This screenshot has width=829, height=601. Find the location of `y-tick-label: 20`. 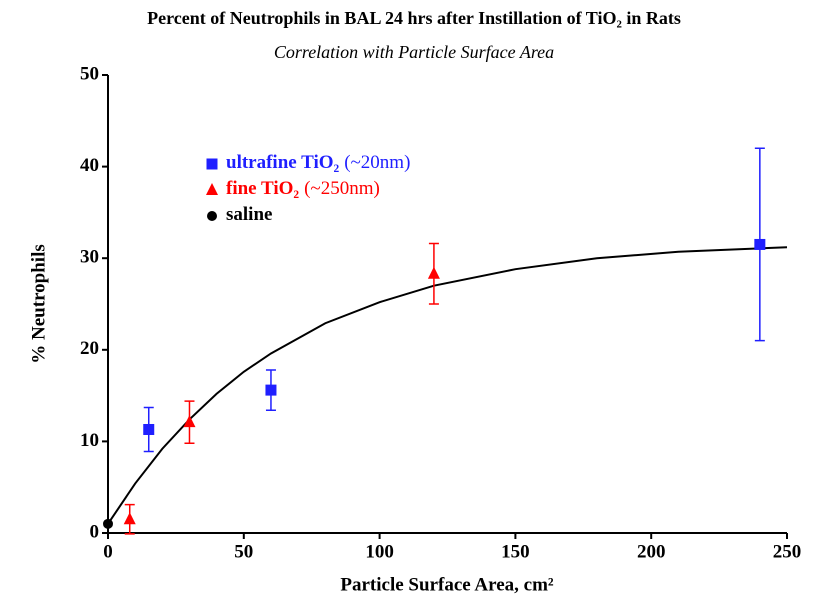

y-tick-label: 20 is located at coordinates (89, 348).